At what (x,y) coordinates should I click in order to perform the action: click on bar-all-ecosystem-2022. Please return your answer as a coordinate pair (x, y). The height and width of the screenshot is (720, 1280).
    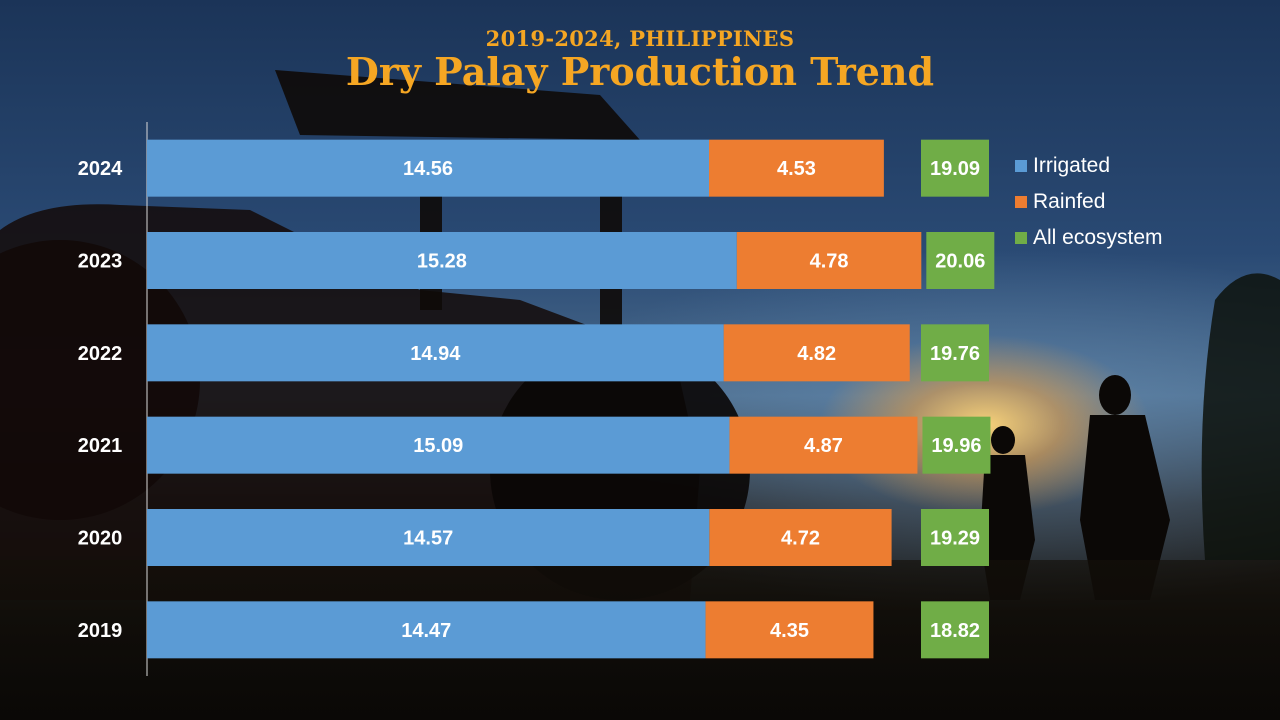
    Looking at the image, I should click on (955, 353).